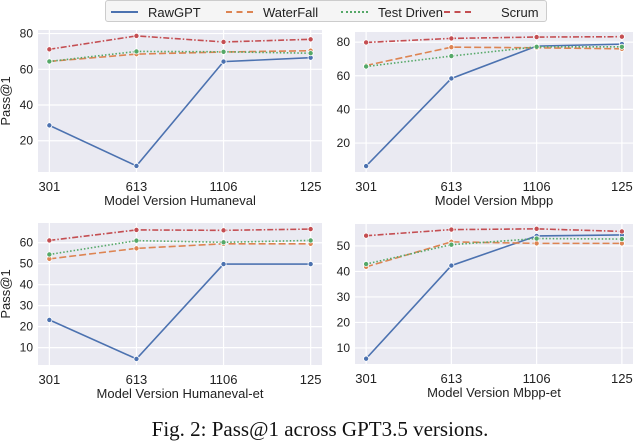 Image resolution: width=640 pixels, height=445 pixels. Describe the element at coordinates (291, 12) in the screenshot. I see `legend-label: WaterFall` at that location.